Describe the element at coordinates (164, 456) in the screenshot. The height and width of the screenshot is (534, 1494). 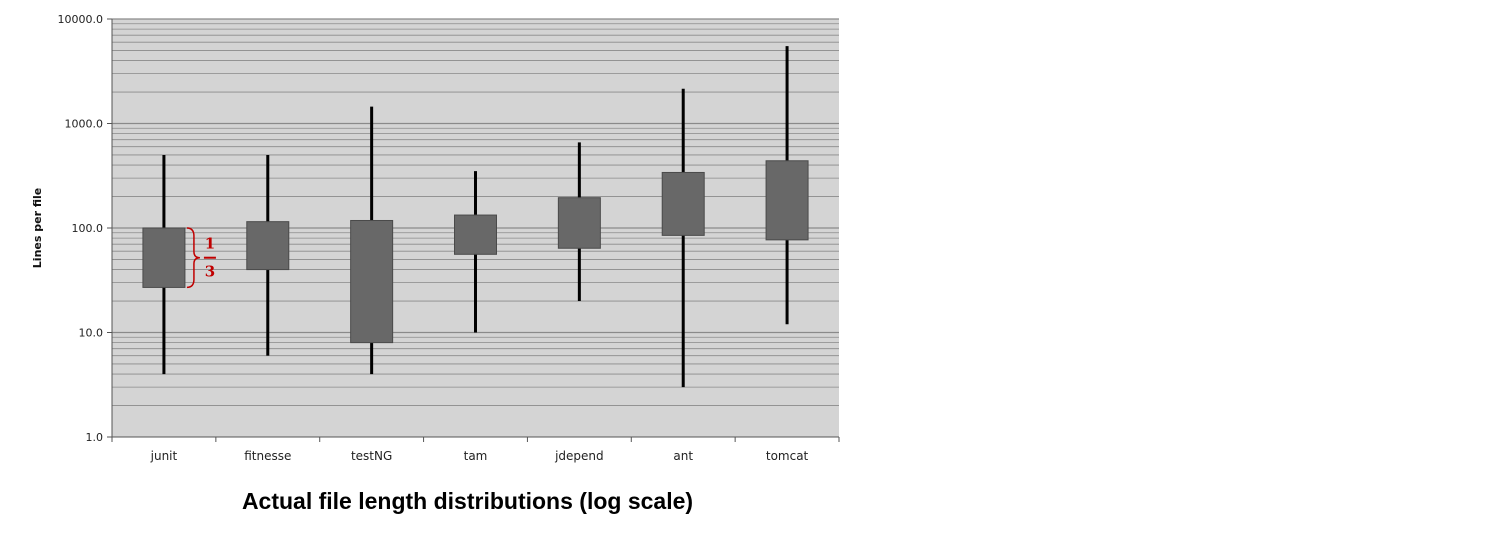
I see `x-tick-label-junit: junit` at that location.